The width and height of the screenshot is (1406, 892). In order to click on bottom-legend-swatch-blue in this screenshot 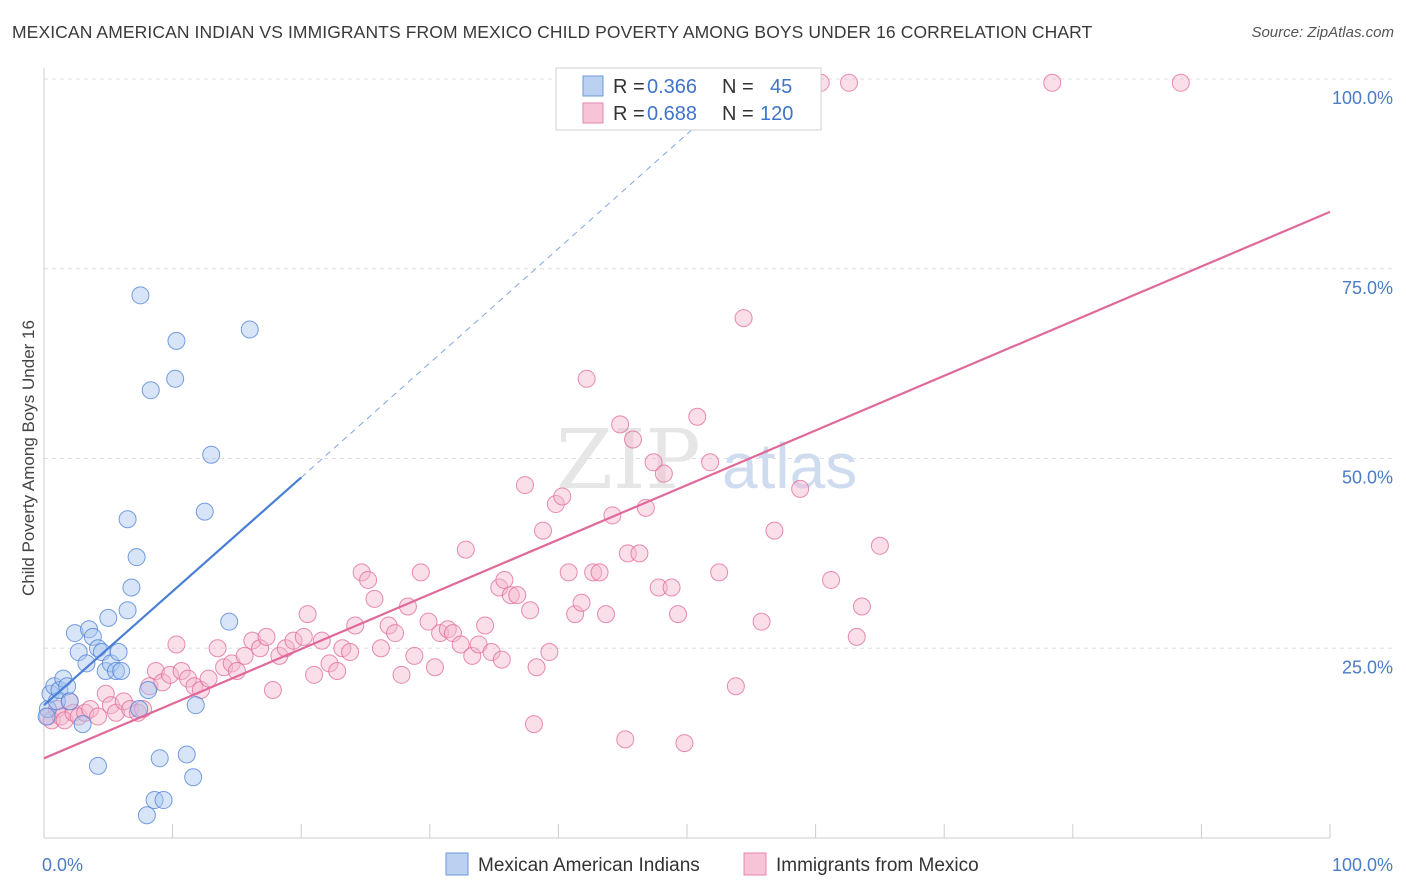, I will do `click(457, 864)`.